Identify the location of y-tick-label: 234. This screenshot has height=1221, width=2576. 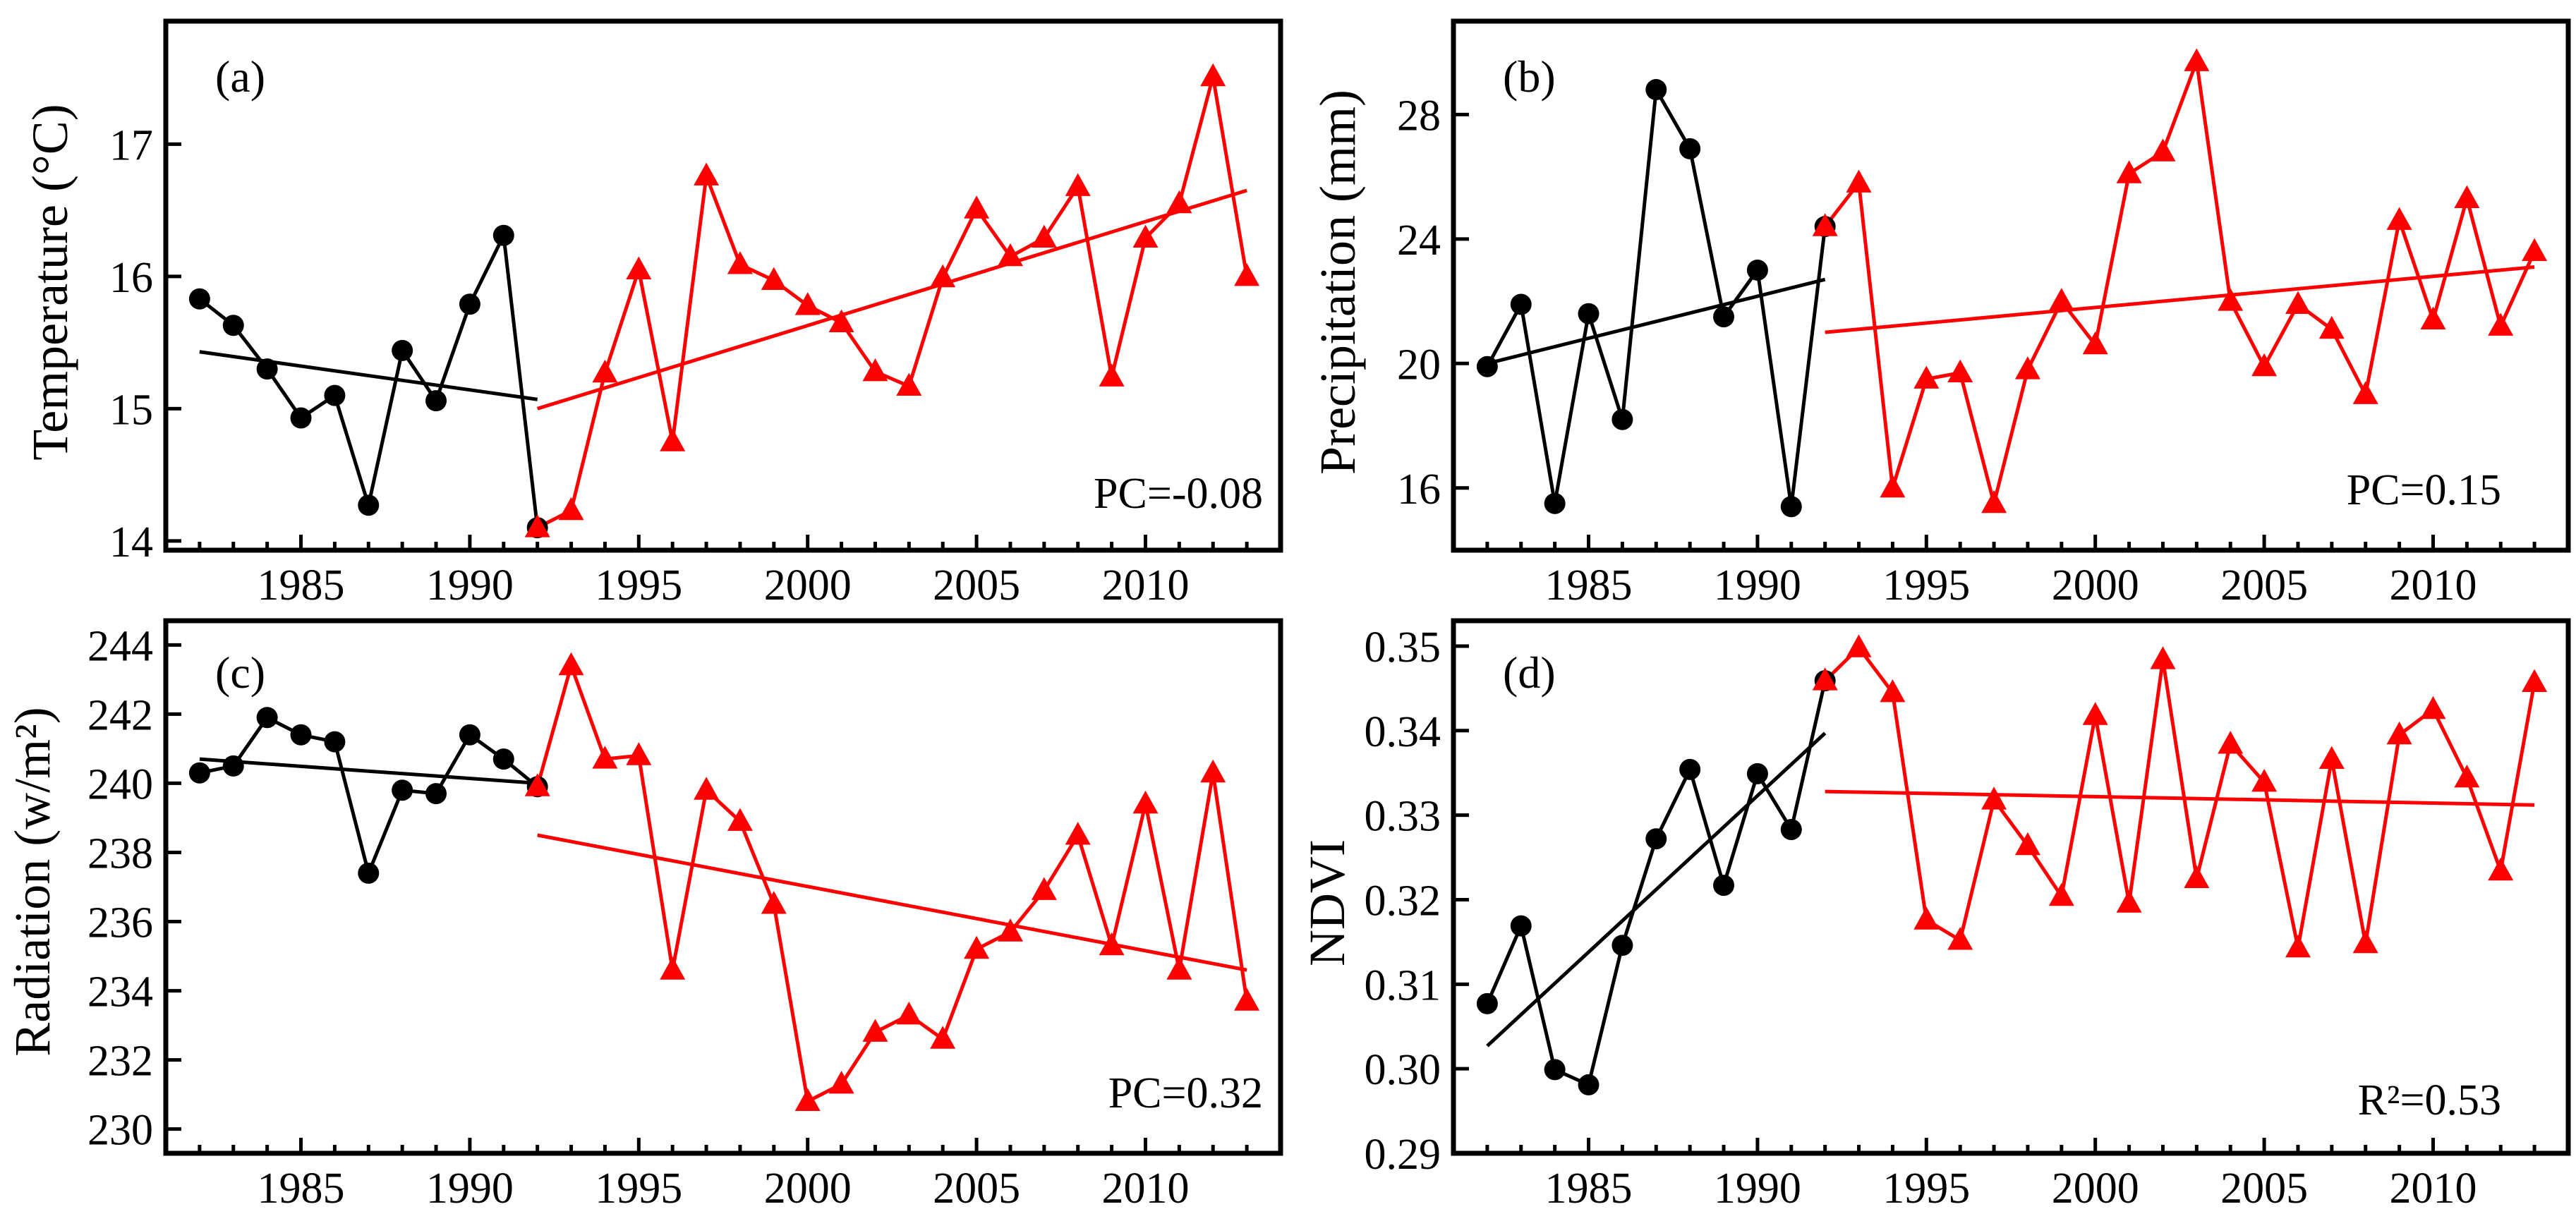
(120, 992).